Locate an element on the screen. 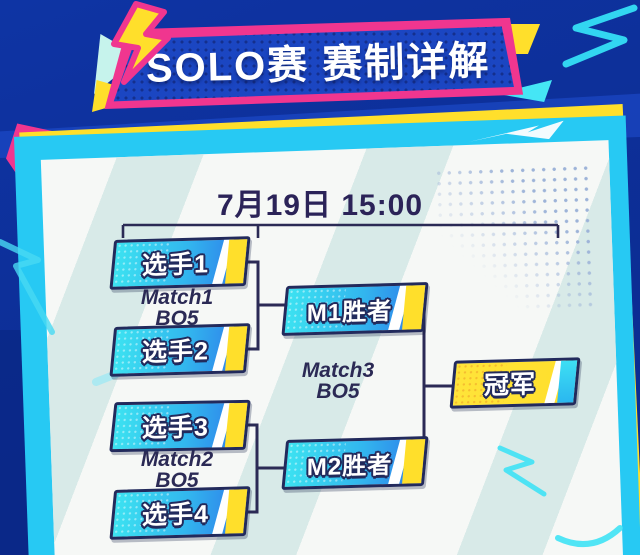  match3-name: Match3 is located at coordinates (338, 370).